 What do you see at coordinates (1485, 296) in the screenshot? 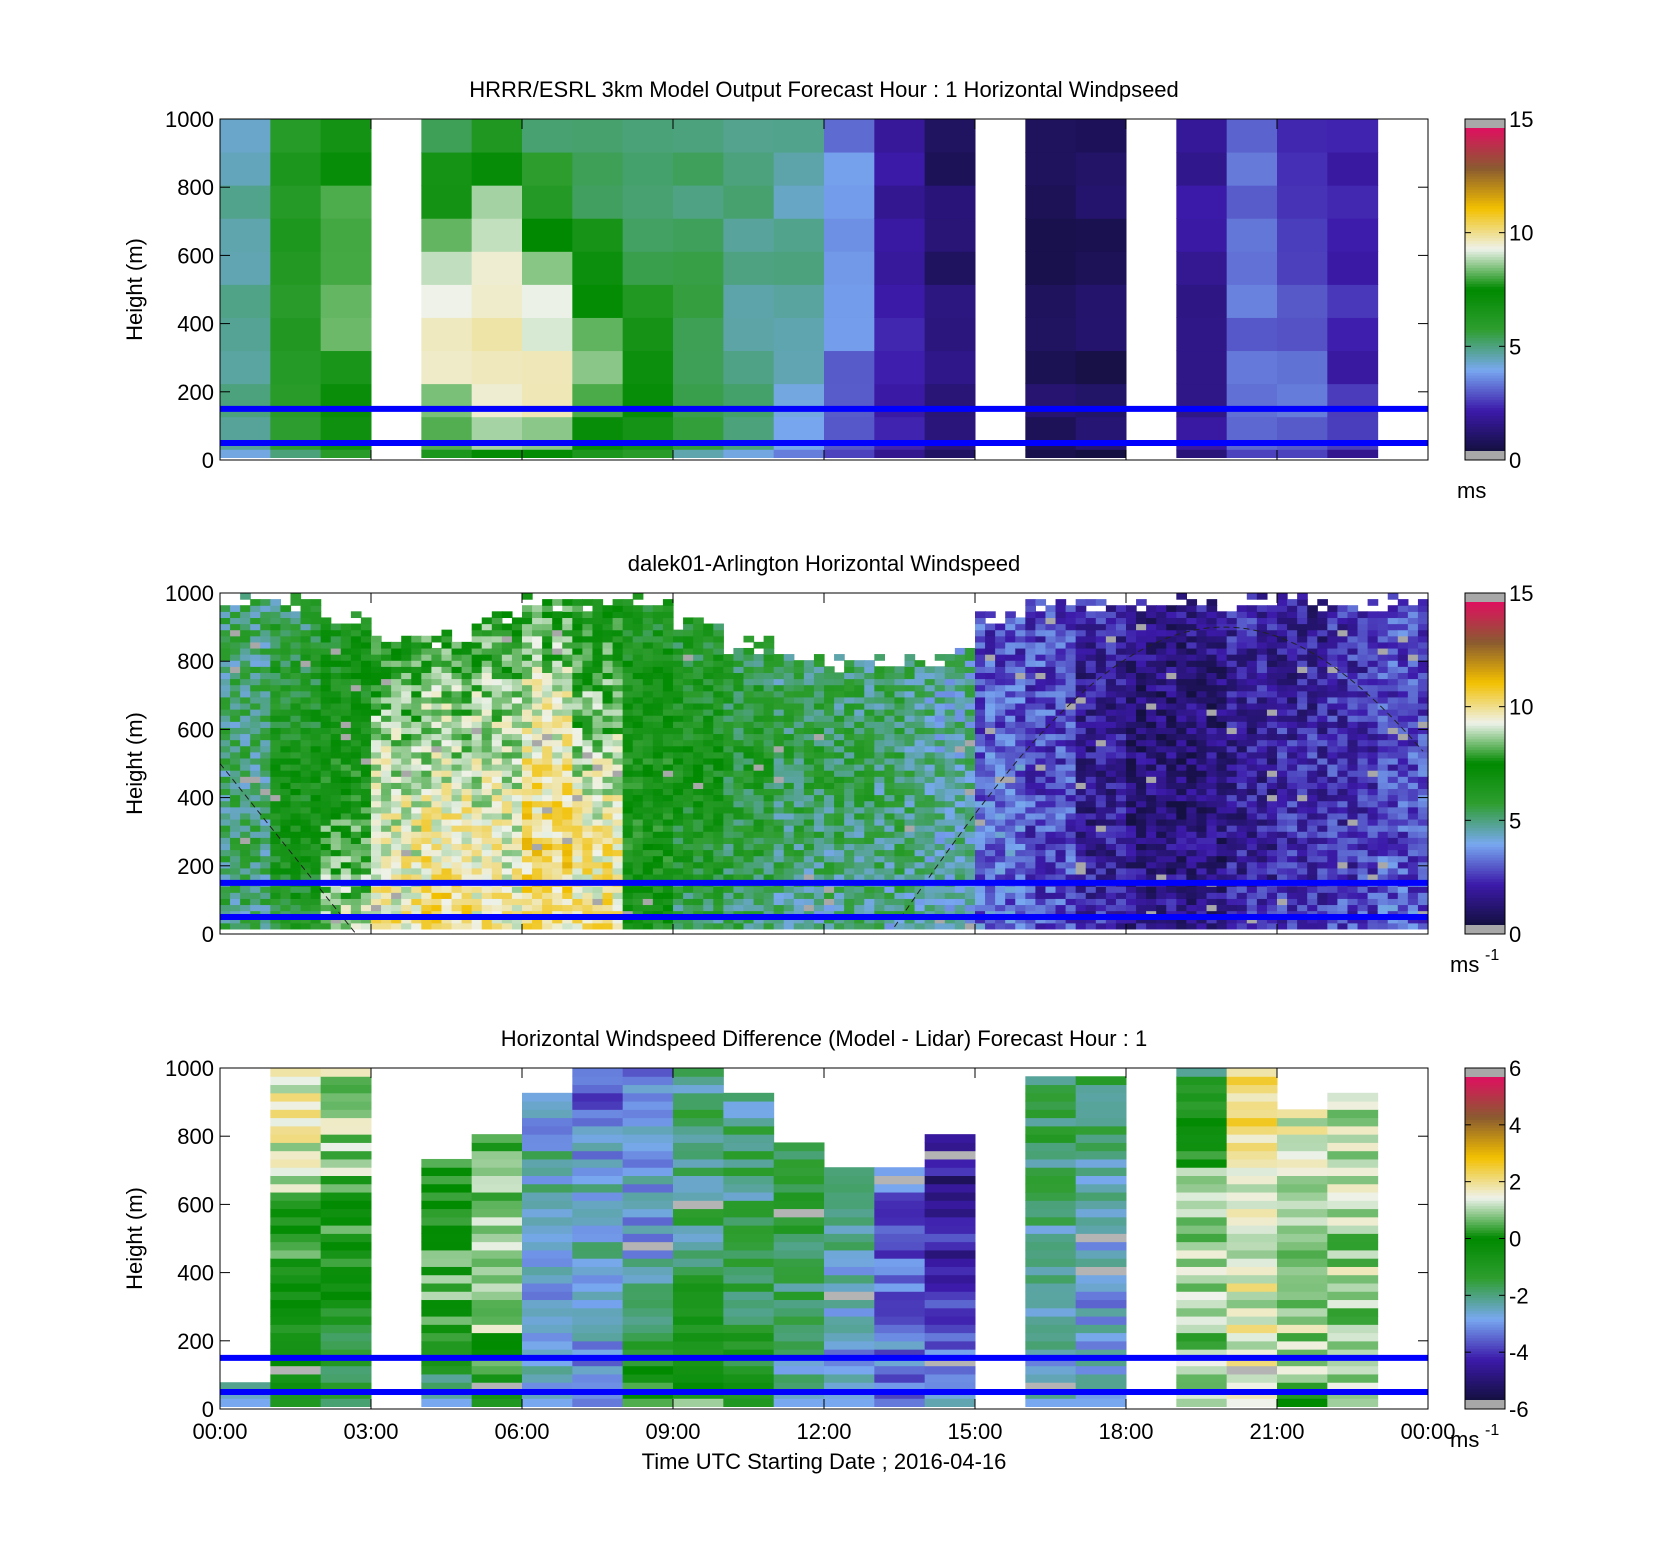
I see `colorbar-segment` at bounding box center [1485, 296].